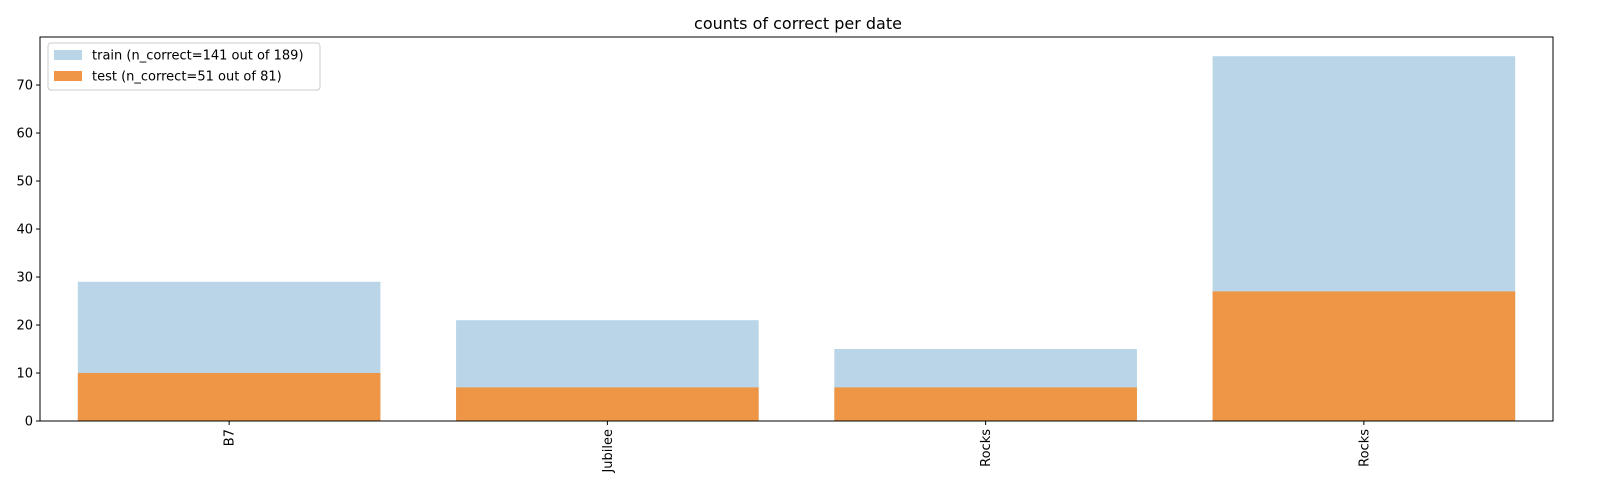  Describe the element at coordinates (24, 182) in the screenshot. I see `y-tick-label-5: 50` at that location.